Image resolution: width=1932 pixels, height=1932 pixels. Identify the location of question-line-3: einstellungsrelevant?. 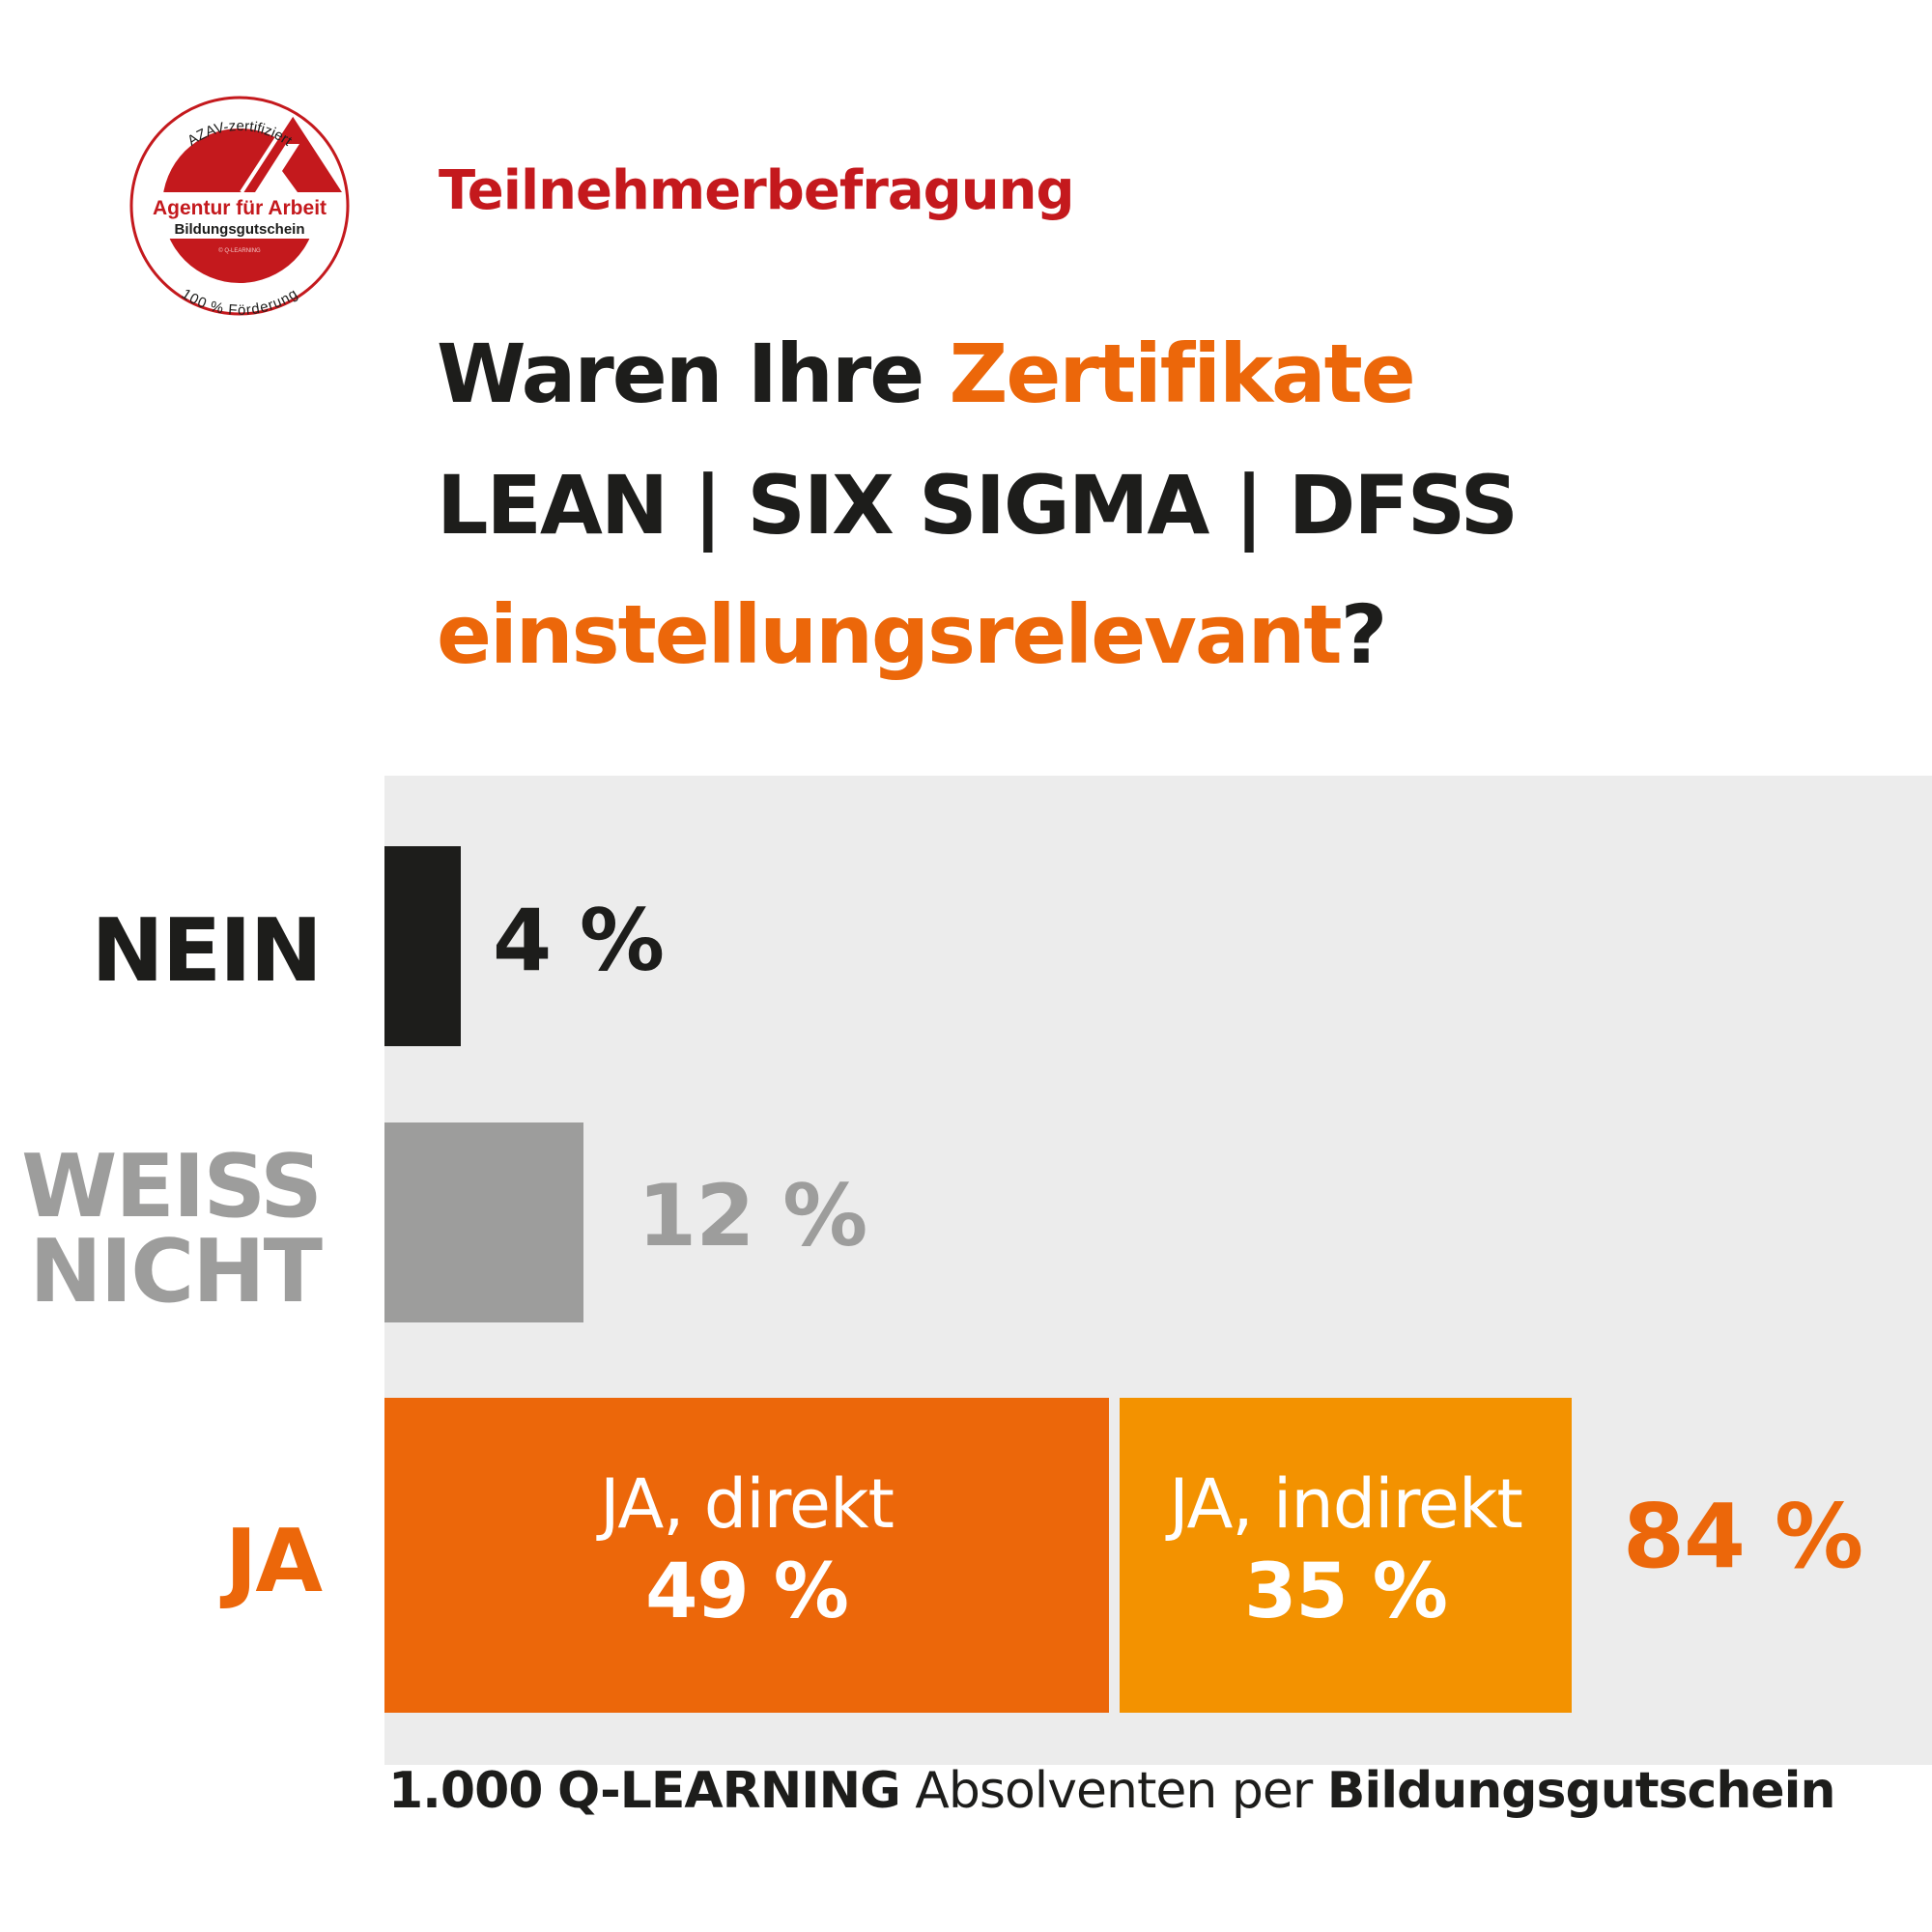
(912, 634).